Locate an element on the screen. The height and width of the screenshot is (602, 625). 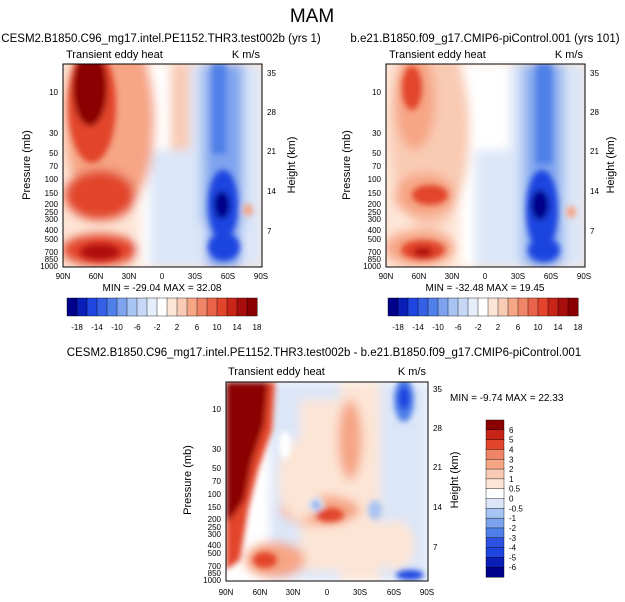
colorbar-label: 2 is located at coordinates (511, 469).